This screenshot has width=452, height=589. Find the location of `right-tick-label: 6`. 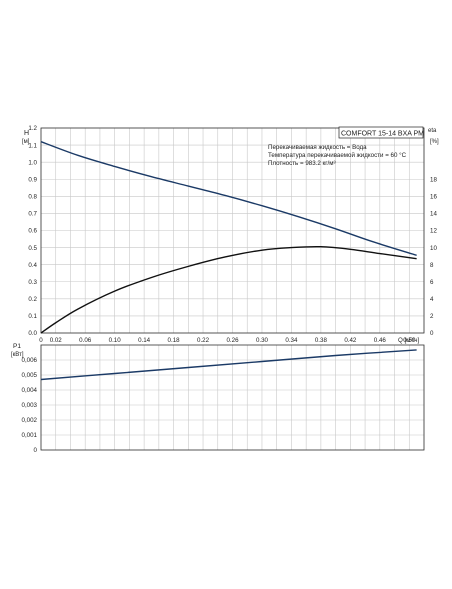

right-tick-label: 6 is located at coordinates (432, 282).